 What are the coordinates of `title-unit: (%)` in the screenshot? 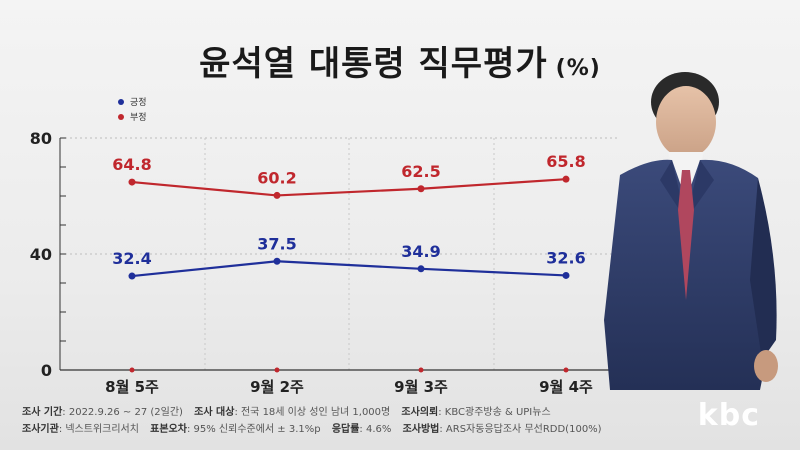 It's located at (578, 68).